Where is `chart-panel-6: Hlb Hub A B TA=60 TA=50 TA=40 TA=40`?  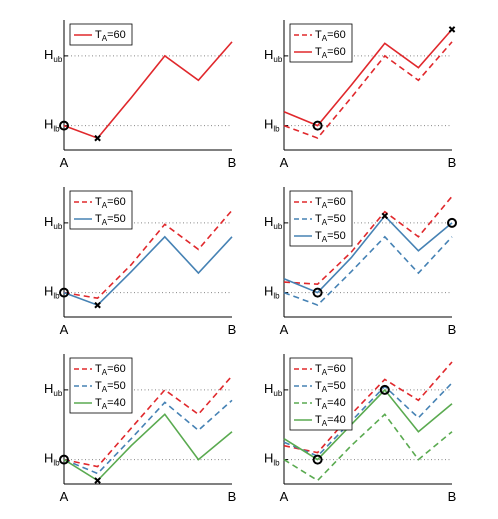 chart-panel-6: Hlb Hub A B TA=60 TA=50 TA=40 TA=40 is located at coordinates (360, 429).